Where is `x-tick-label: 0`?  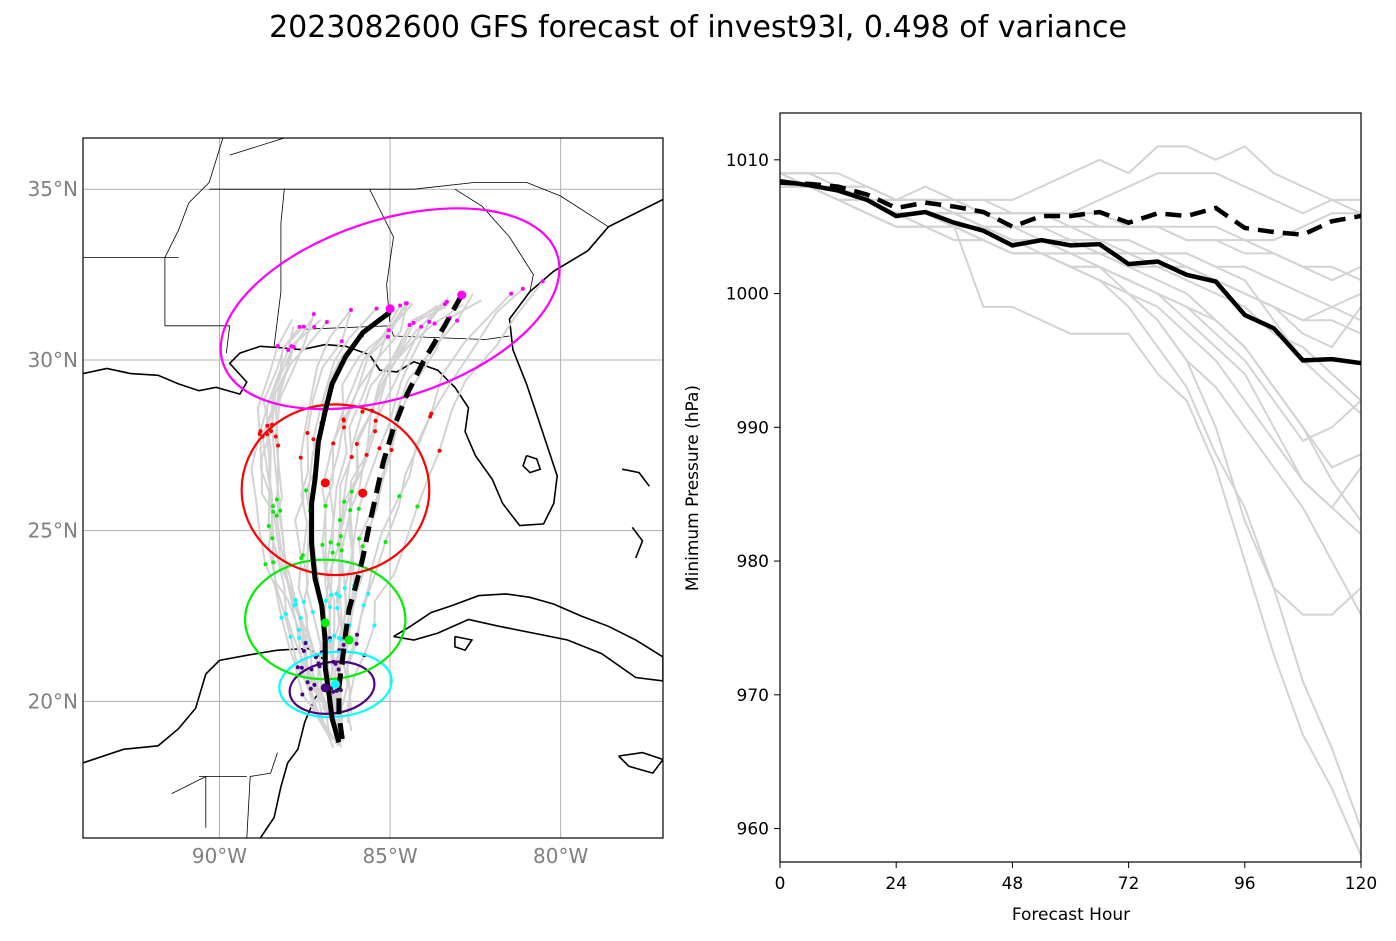 x-tick-label: 0 is located at coordinates (780, 884).